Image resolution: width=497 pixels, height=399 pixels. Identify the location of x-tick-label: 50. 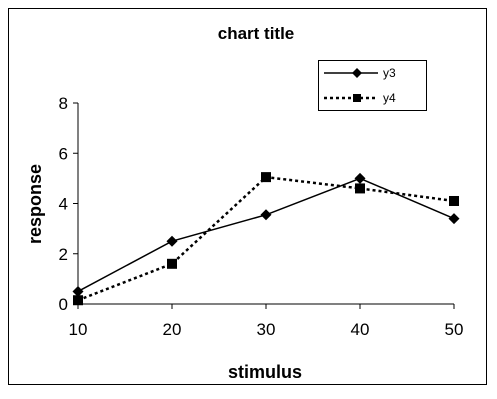
(454, 329).